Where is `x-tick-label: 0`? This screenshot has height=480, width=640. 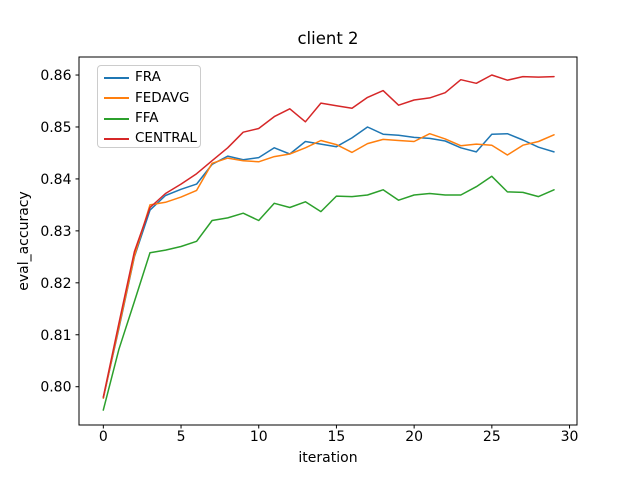
x-tick-label: 0 is located at coordinates (103, 437).